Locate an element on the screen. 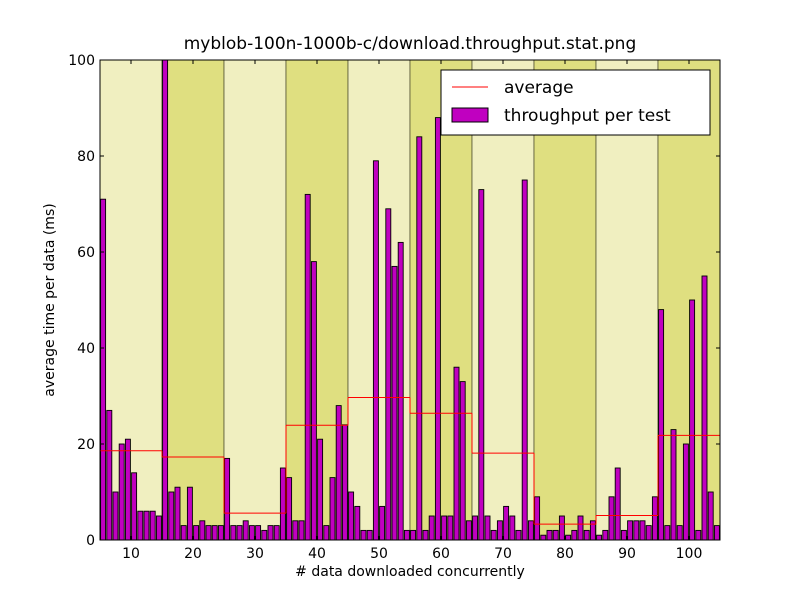 The width and height of the screenshot is (800, 600). x-tick-label-50: 50 is located at coordinates (379, 554).